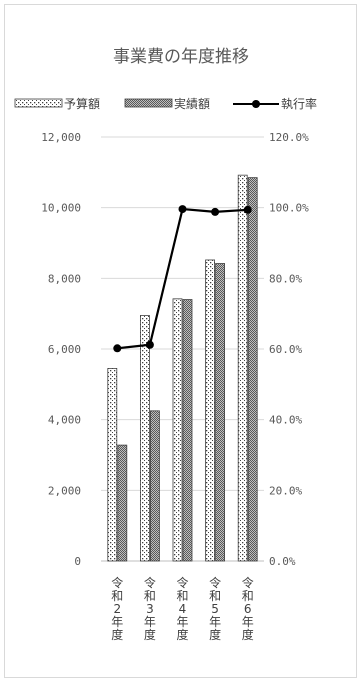  Describe the element at coordinates (285, 349) in the screenshot. I see `y-right-tick-label: 60.0%` at that location.